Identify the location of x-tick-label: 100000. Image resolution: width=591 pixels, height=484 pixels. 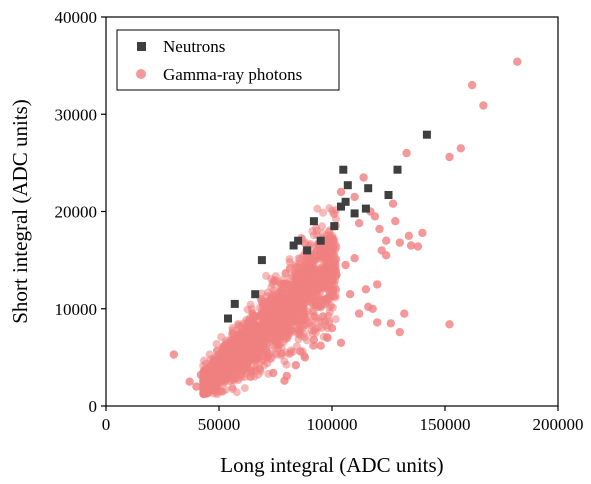
(332, 424).